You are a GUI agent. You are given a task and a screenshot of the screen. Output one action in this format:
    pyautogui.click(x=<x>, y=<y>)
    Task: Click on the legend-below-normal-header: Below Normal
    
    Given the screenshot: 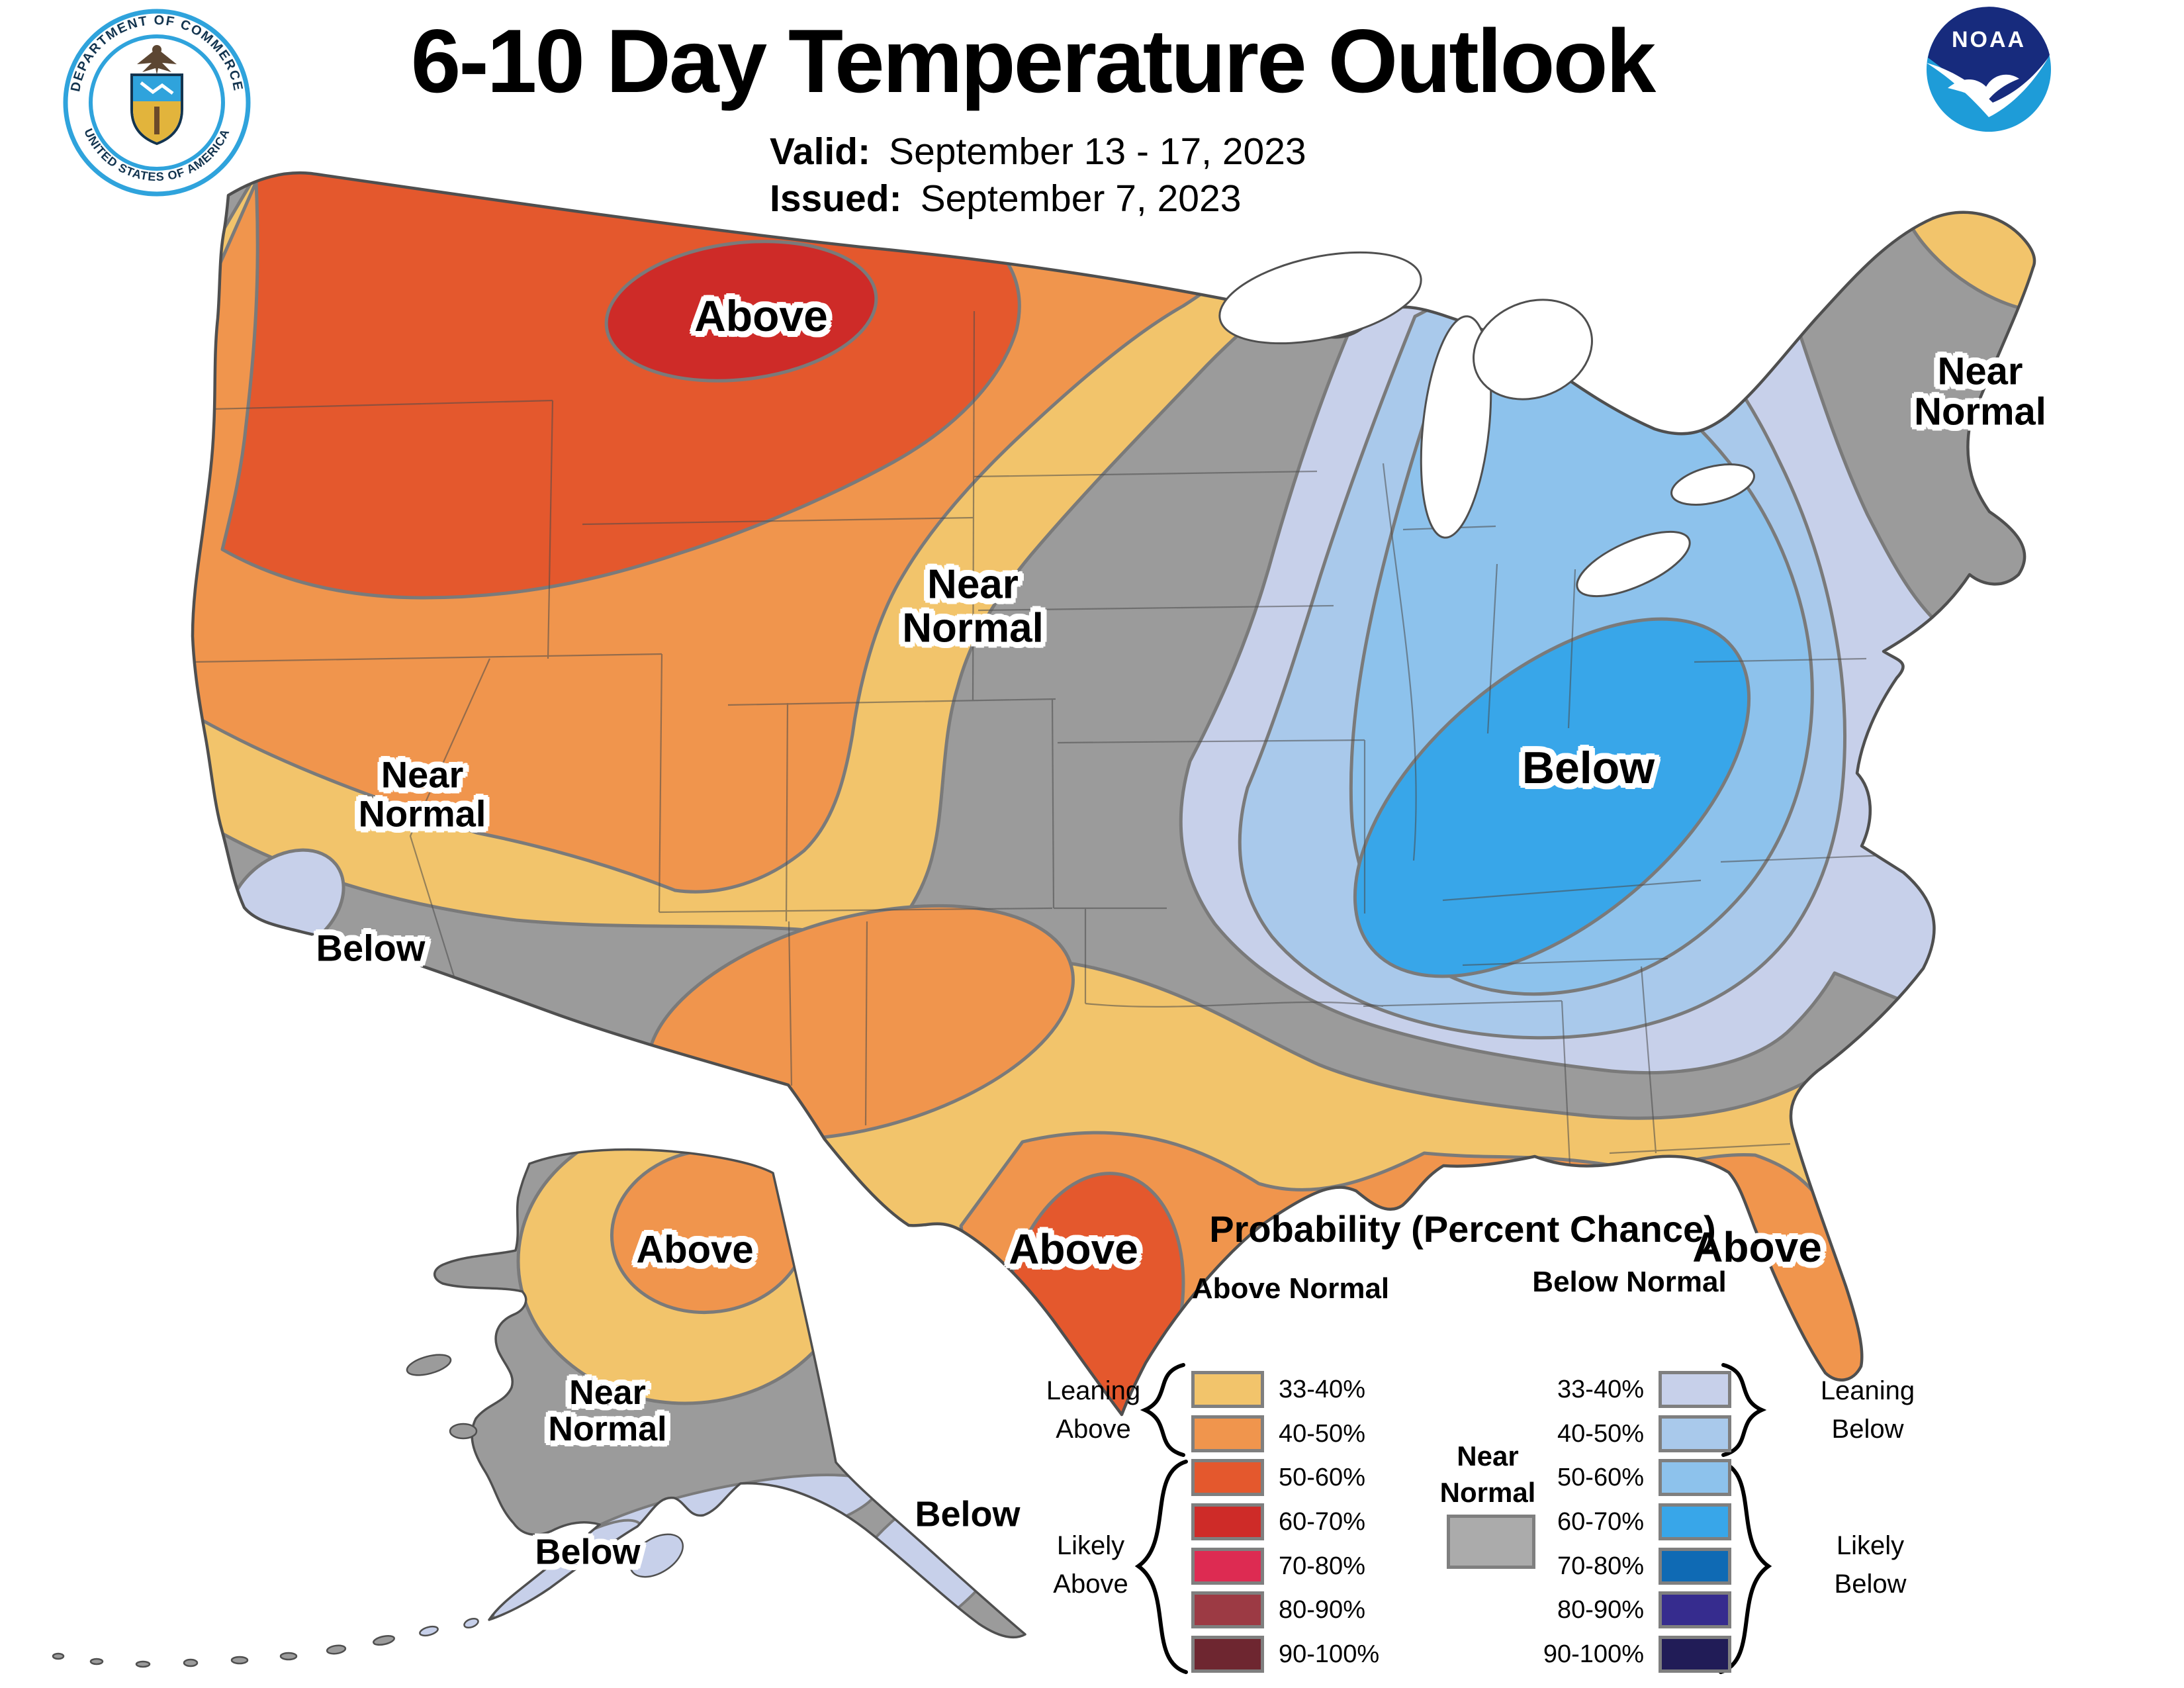 What is the action you would take?
    pyautogui.click(x=1629, y=1282)
    